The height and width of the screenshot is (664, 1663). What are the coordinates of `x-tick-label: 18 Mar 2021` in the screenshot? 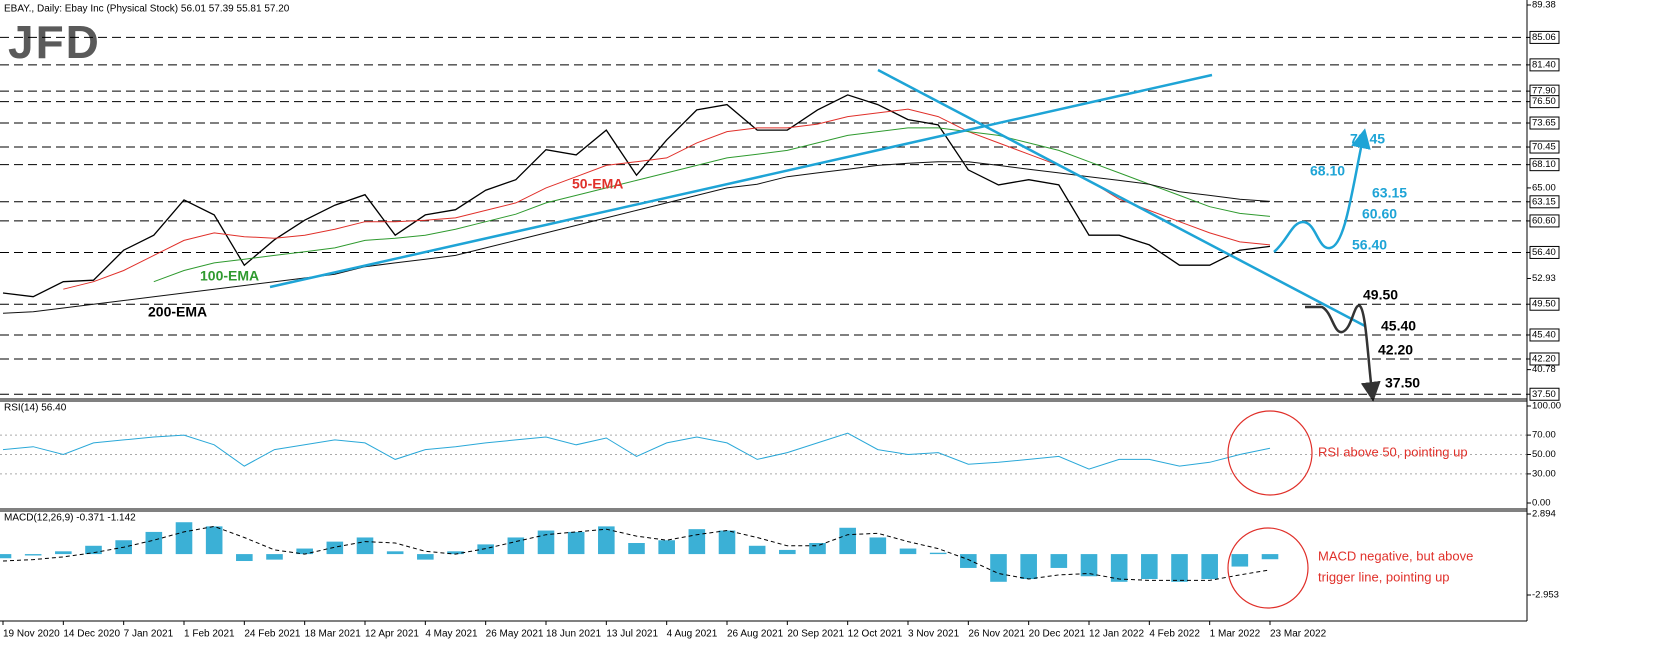 It's located at (333, 634).